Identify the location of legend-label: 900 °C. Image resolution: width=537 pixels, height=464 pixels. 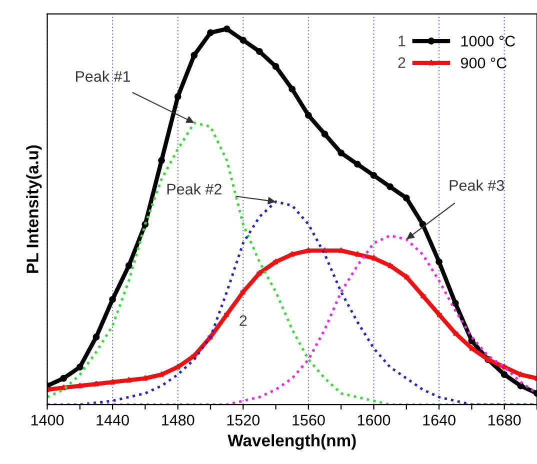
(483, 63).